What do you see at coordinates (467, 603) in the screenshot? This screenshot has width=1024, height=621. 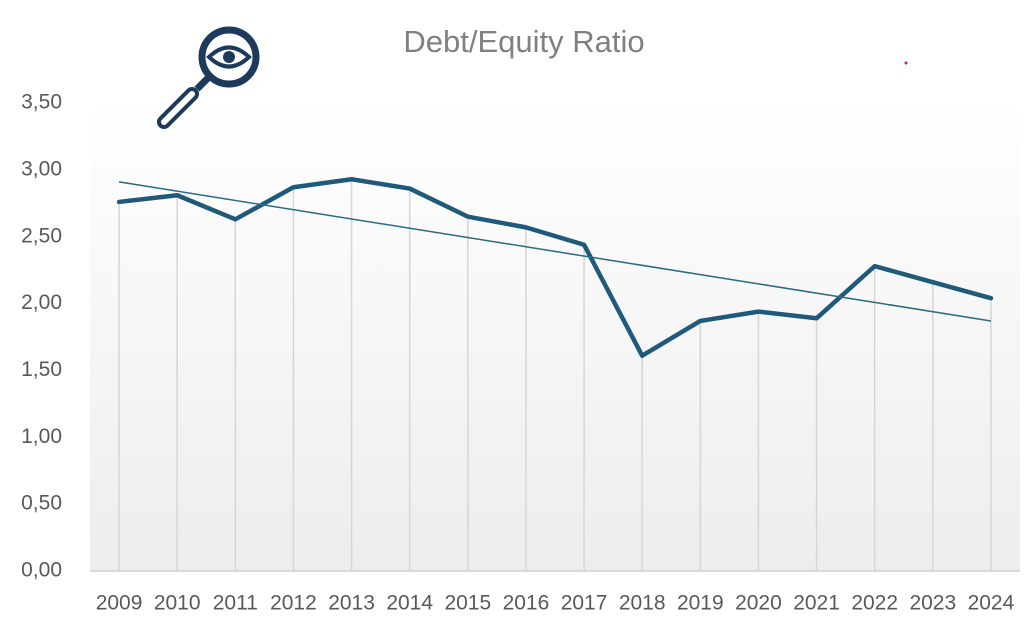 I see `x-tick-label: 2015` at bounding box center [467, 603].